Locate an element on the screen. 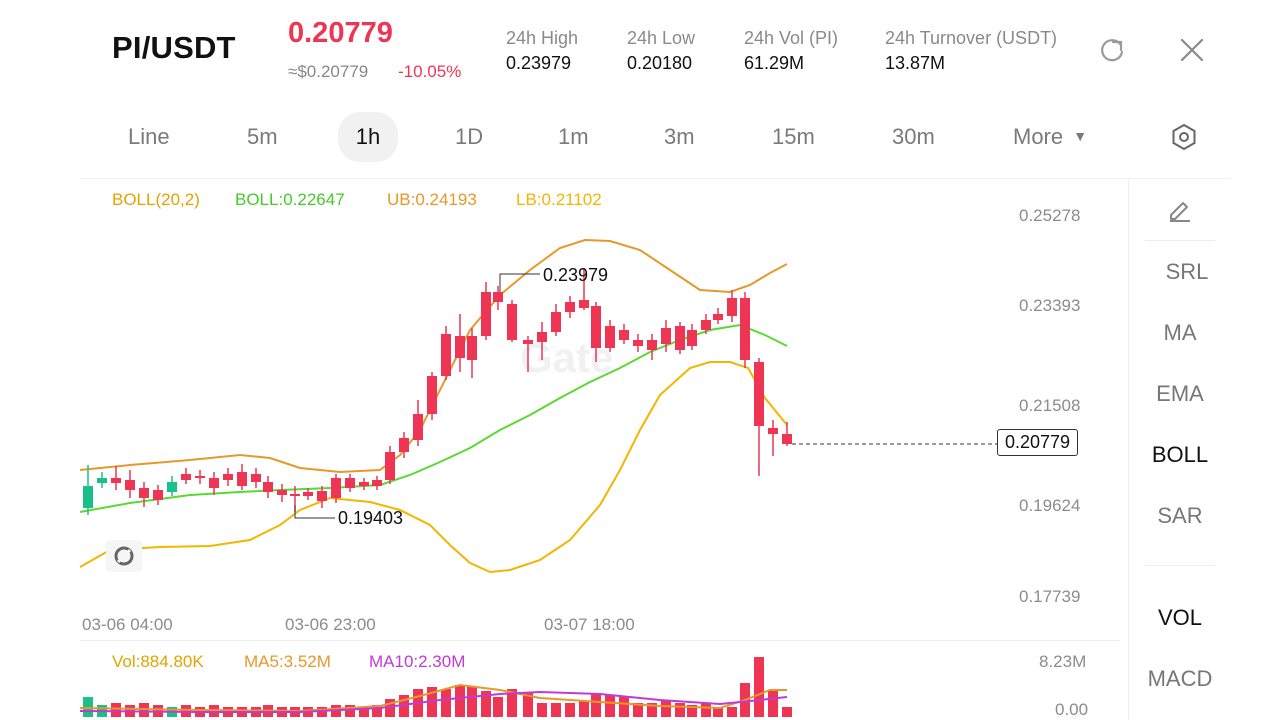 The height and width of the screenshot is (720, 1280). high-price-label: 0.23979 is located at coordinates (575, 275).